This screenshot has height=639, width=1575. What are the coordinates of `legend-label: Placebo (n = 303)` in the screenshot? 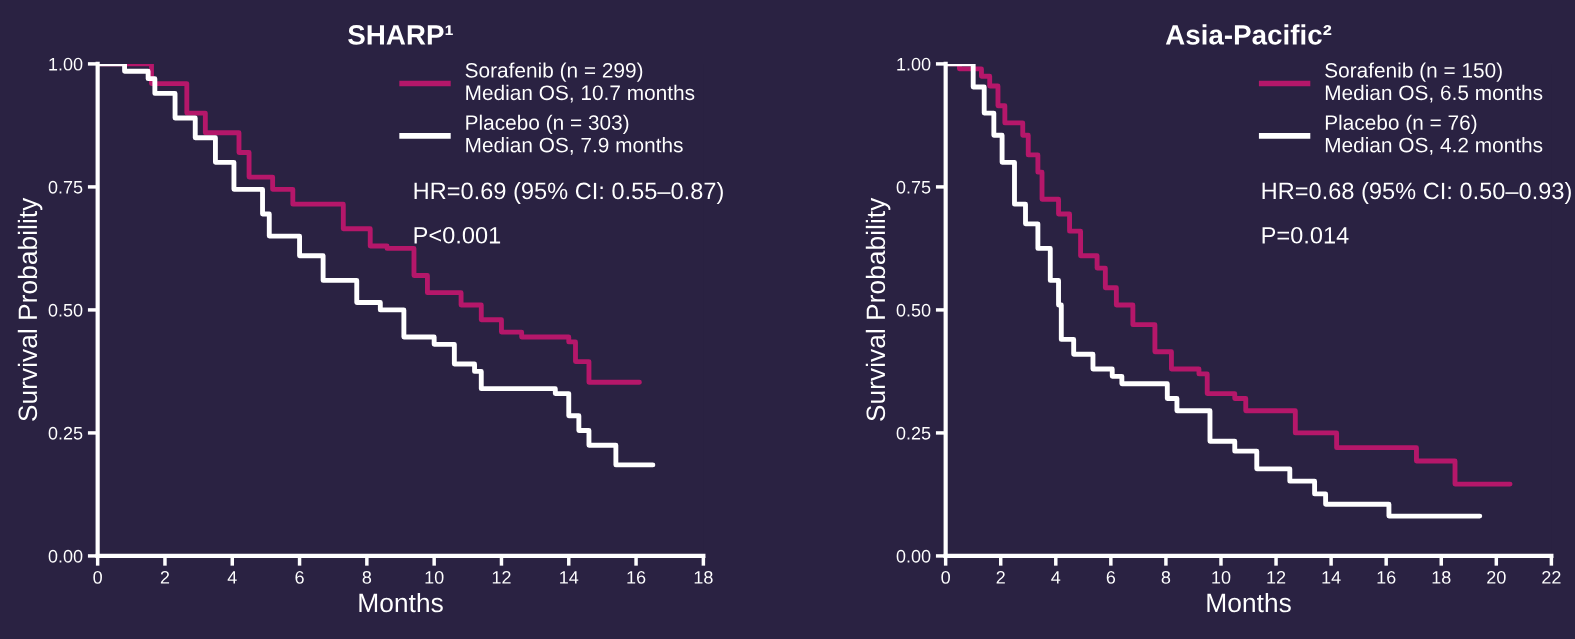 It's located at (547, 124).